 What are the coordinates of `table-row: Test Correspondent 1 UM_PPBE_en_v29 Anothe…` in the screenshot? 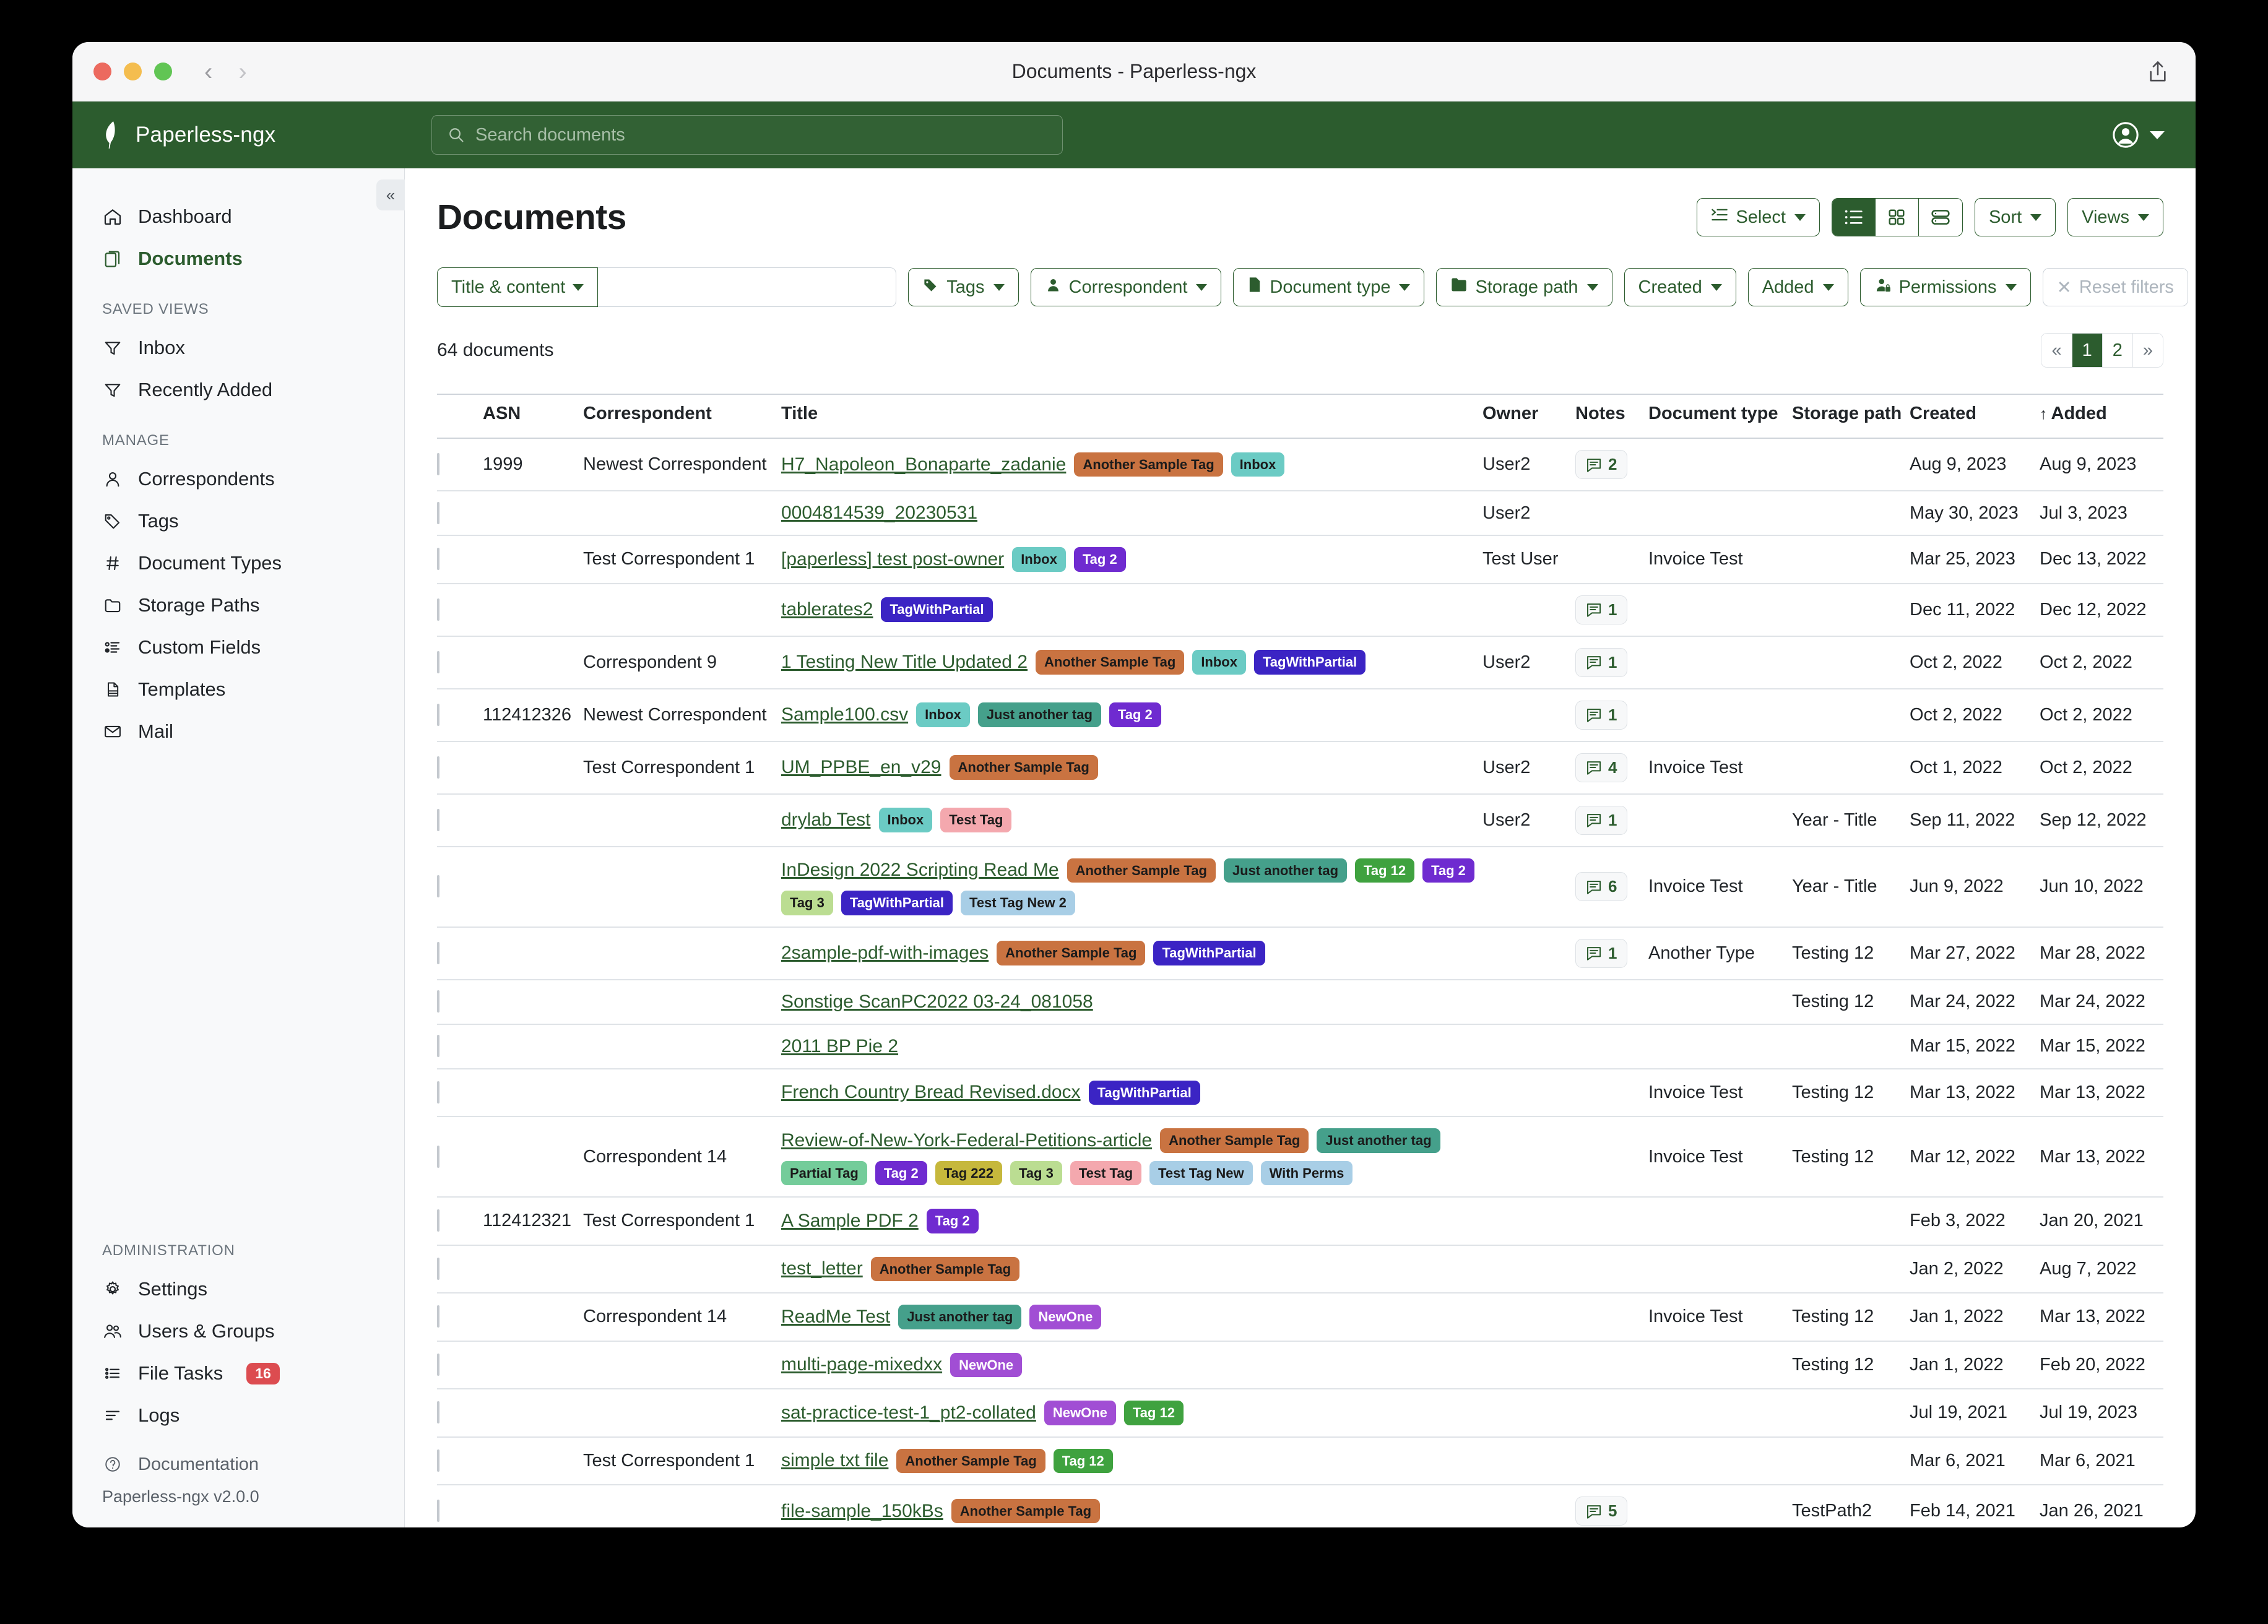 It's located at (1300, 768).